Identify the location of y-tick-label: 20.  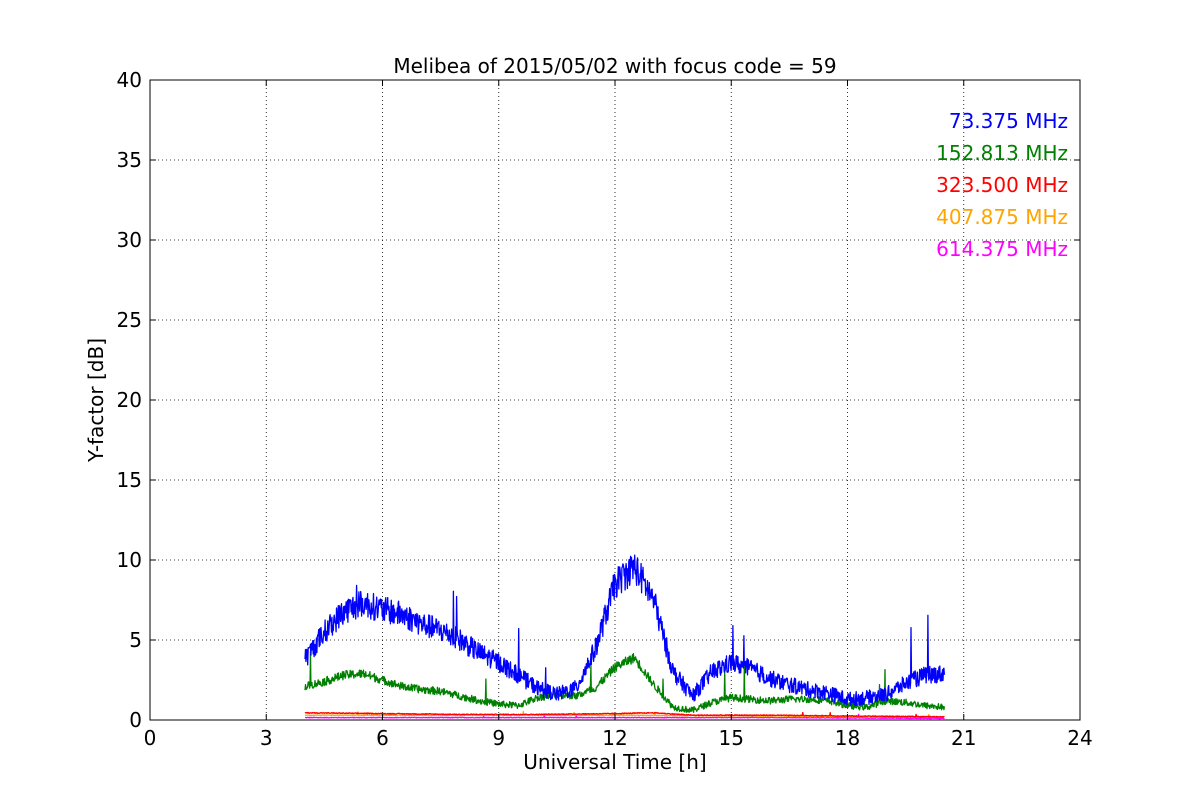
(129, 400).